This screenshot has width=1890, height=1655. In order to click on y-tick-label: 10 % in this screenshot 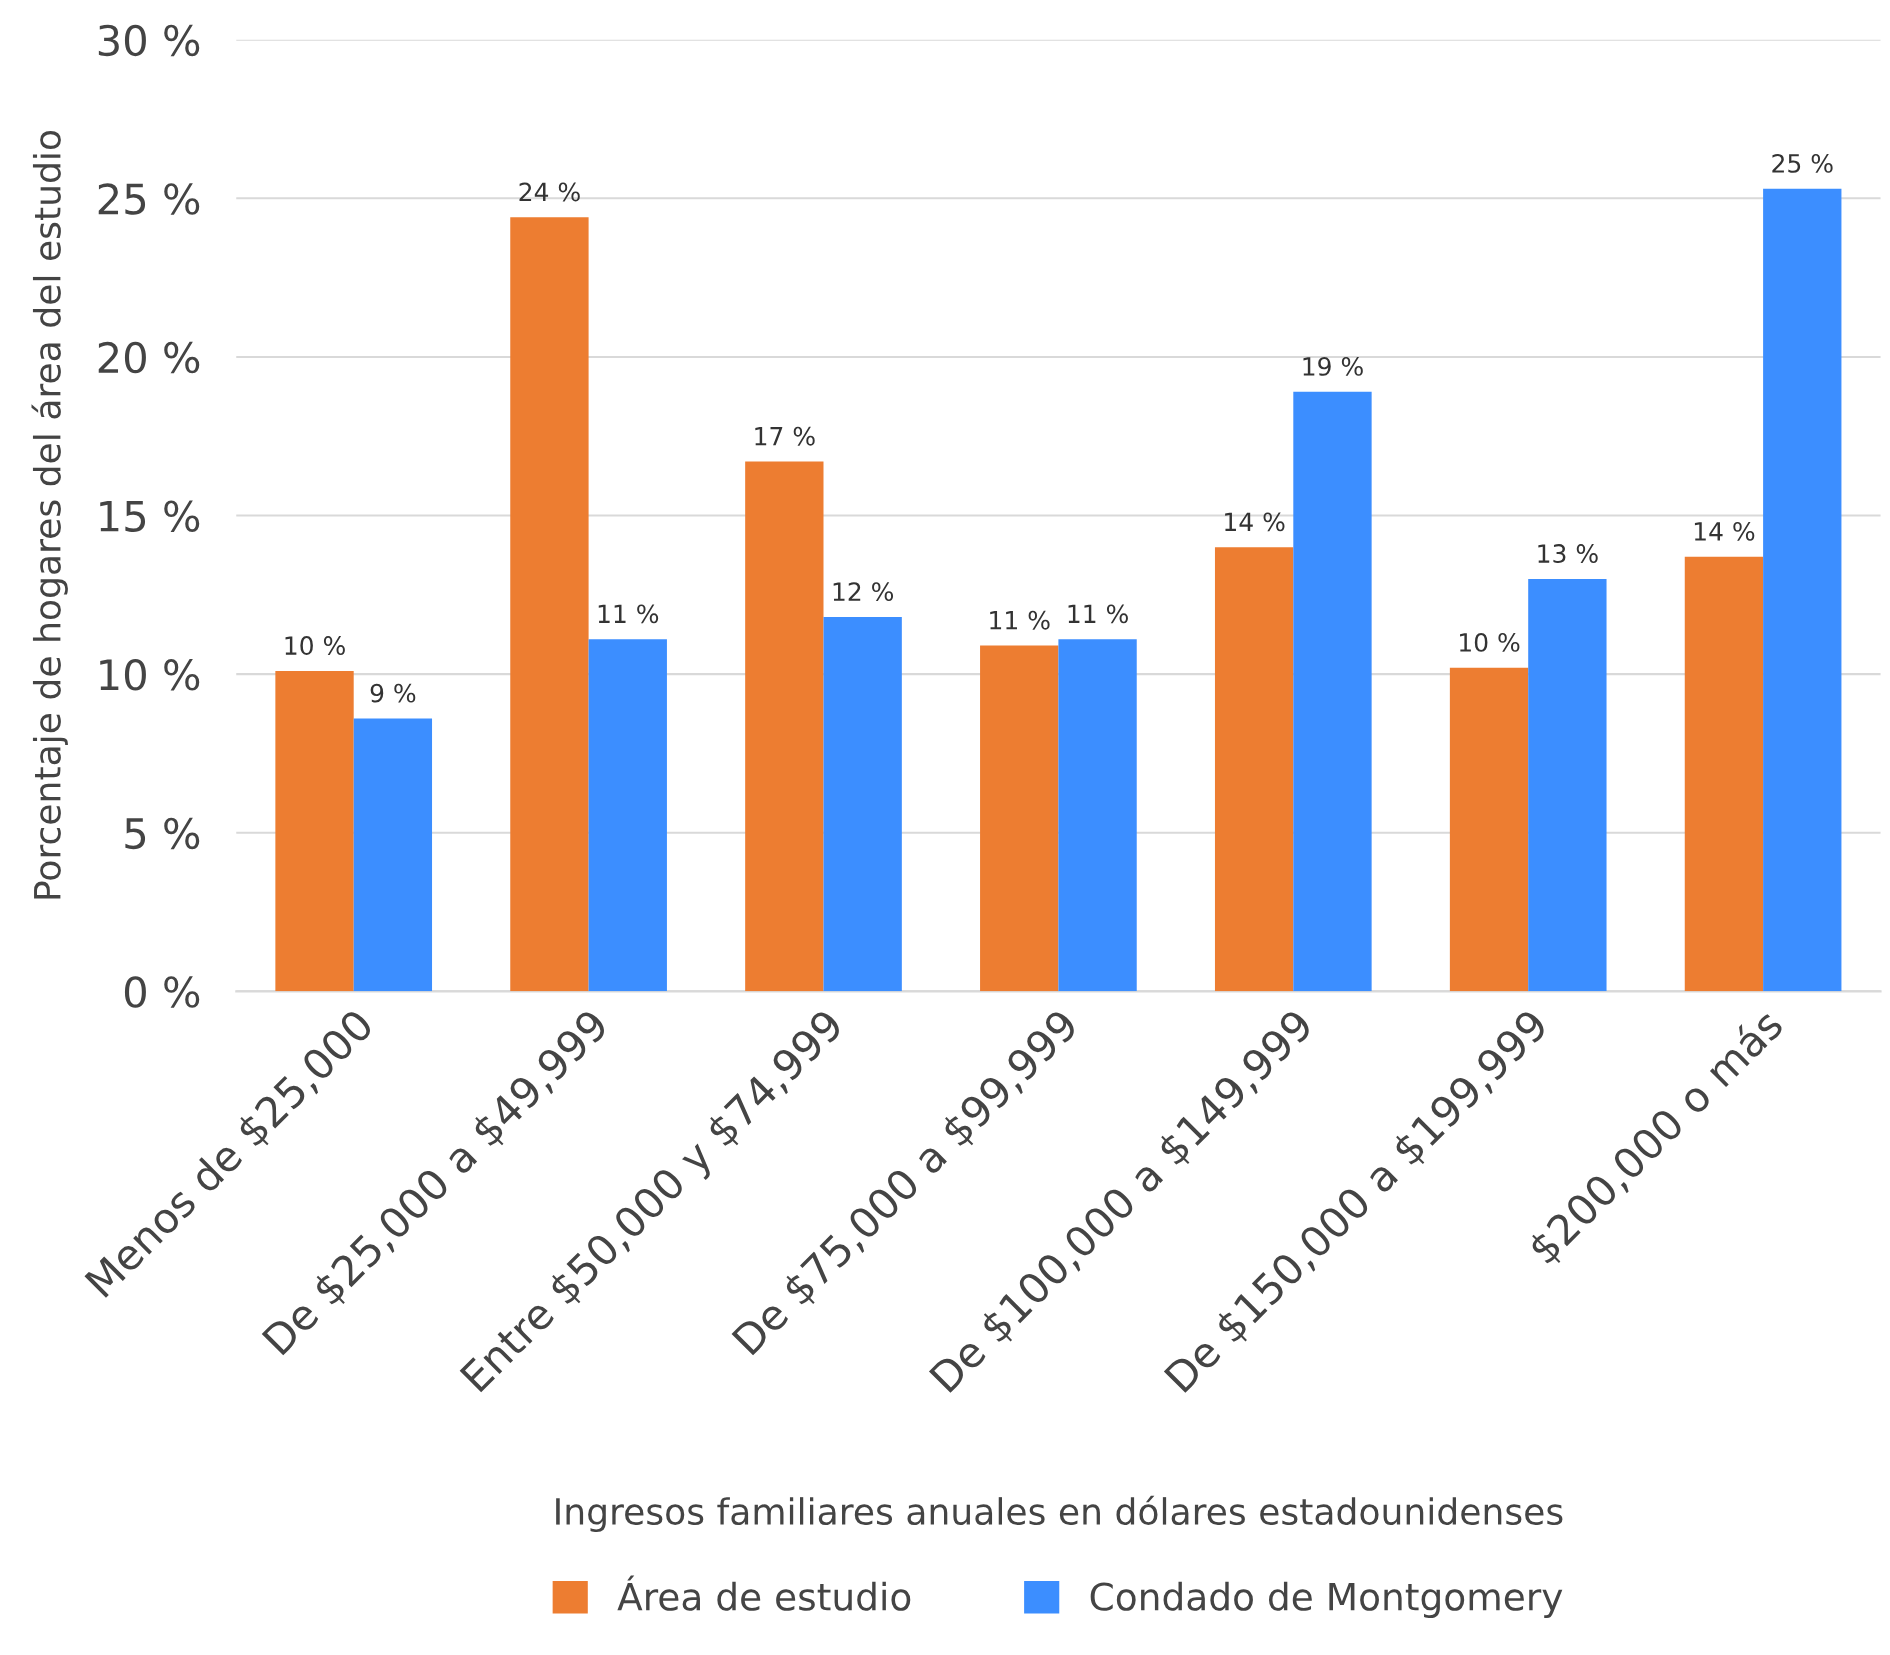, I will do `click(150, 675)`.